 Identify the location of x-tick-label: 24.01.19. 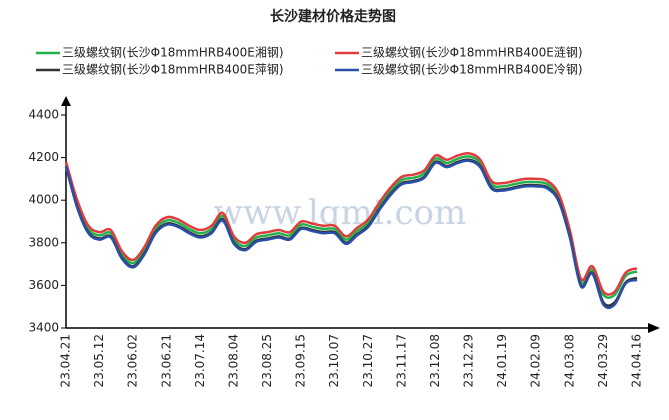
(502, 360).